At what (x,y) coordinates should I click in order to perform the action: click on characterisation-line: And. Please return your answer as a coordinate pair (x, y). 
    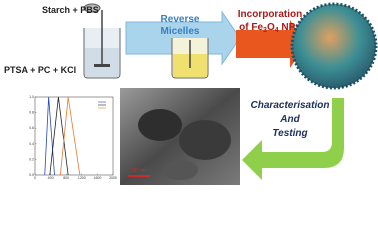
    Looking at the image, I should click on (289, 119).